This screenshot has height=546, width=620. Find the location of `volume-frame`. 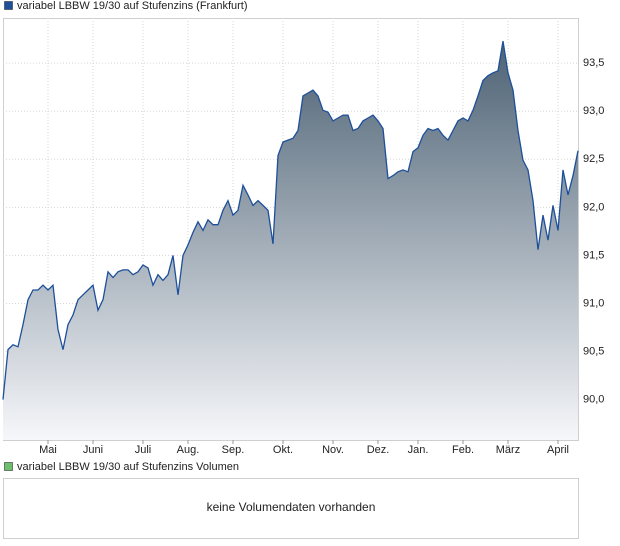

volume-frame is located at coordinates (291, 508).